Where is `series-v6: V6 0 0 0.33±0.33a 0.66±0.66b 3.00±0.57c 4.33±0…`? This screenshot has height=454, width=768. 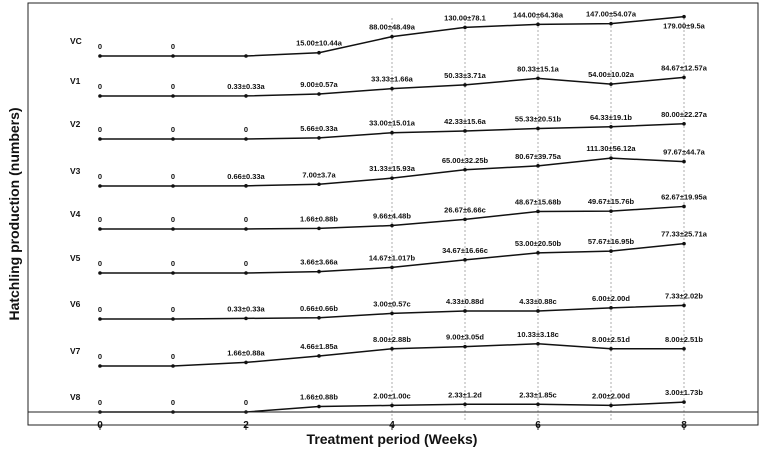
series-v6: V6 0 0 0.33±0.33a 0.66±0.66b 3.00±0.57c 4.33±0… is located at coordinates (386, 306).